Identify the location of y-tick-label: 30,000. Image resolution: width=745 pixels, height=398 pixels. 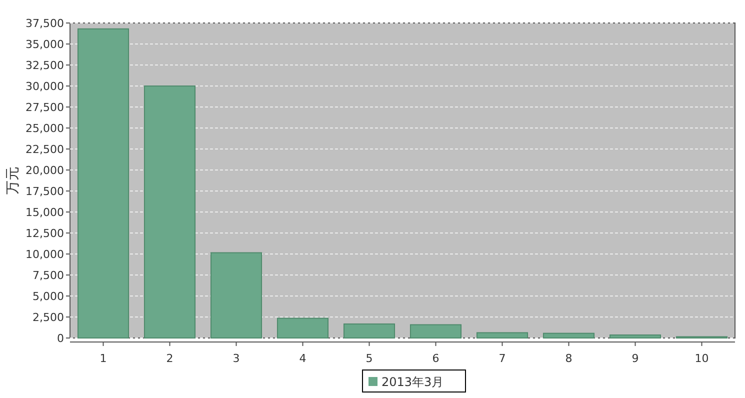
(45, 86).